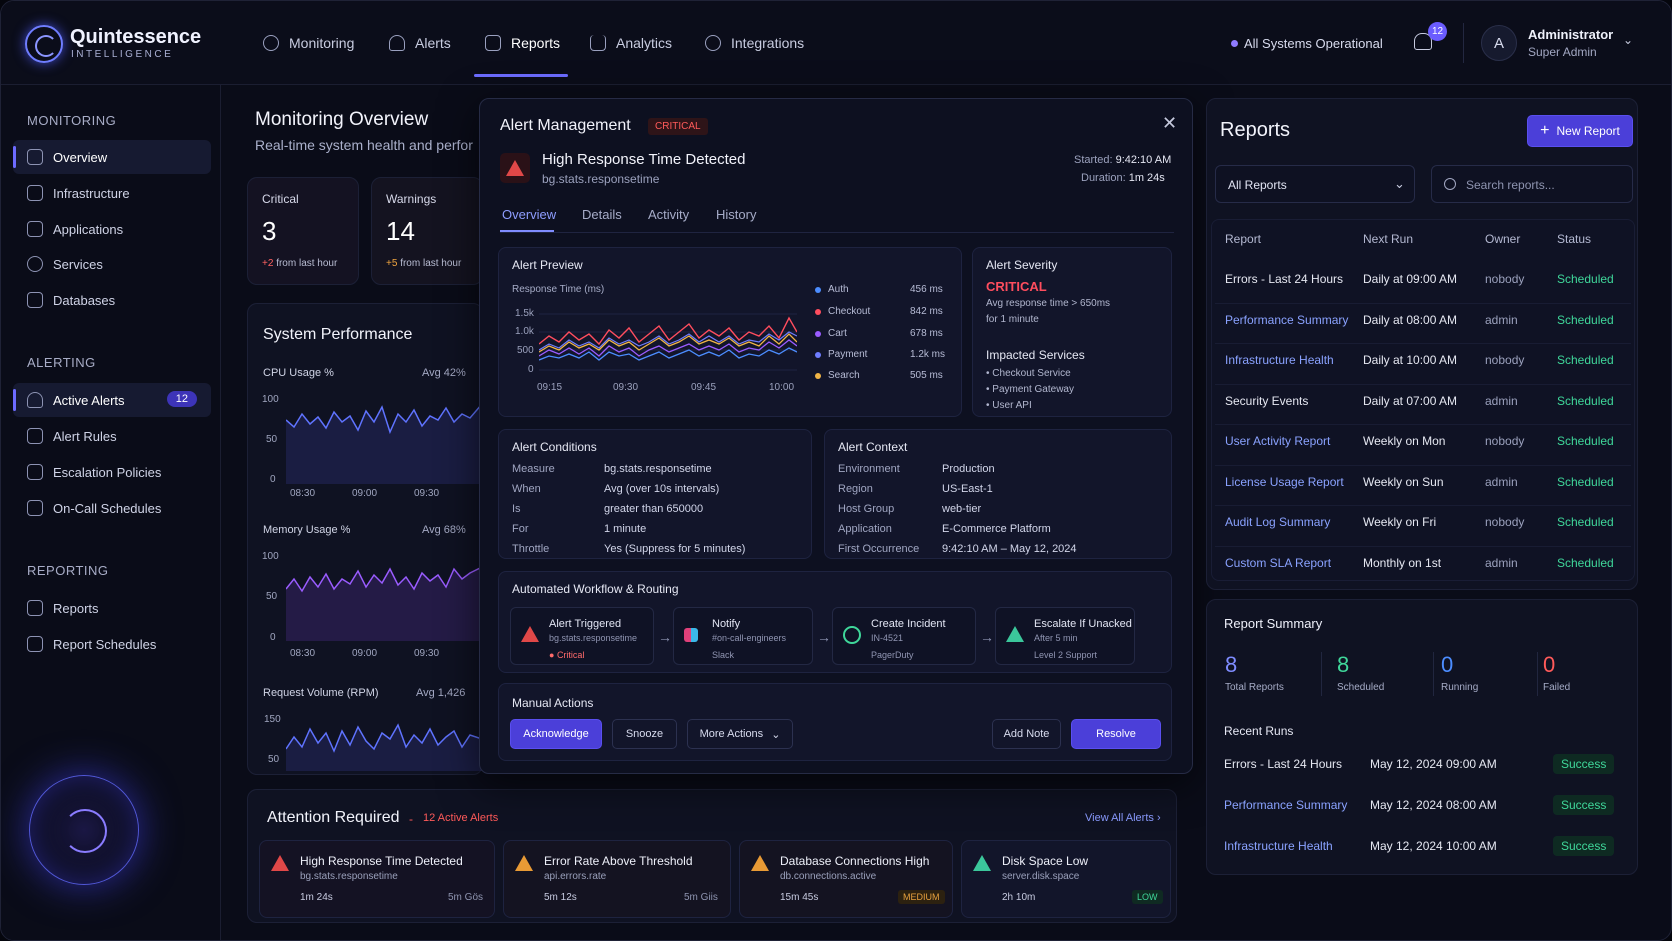 The height and width of the screenshot is (941, 1672). What do you see at coordinates (602, 214) in the screenshot?
I see `tab-details: Details` at bounding box center [602, 214].